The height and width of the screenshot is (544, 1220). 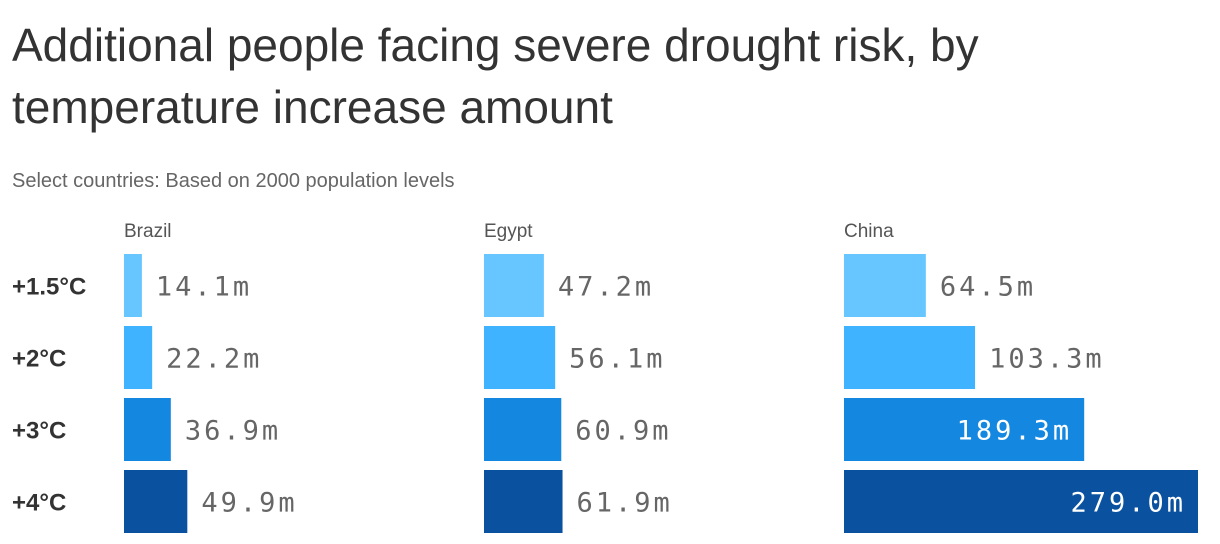 I want to click on value-label: 279.0m, so click(x=1128, y=503).